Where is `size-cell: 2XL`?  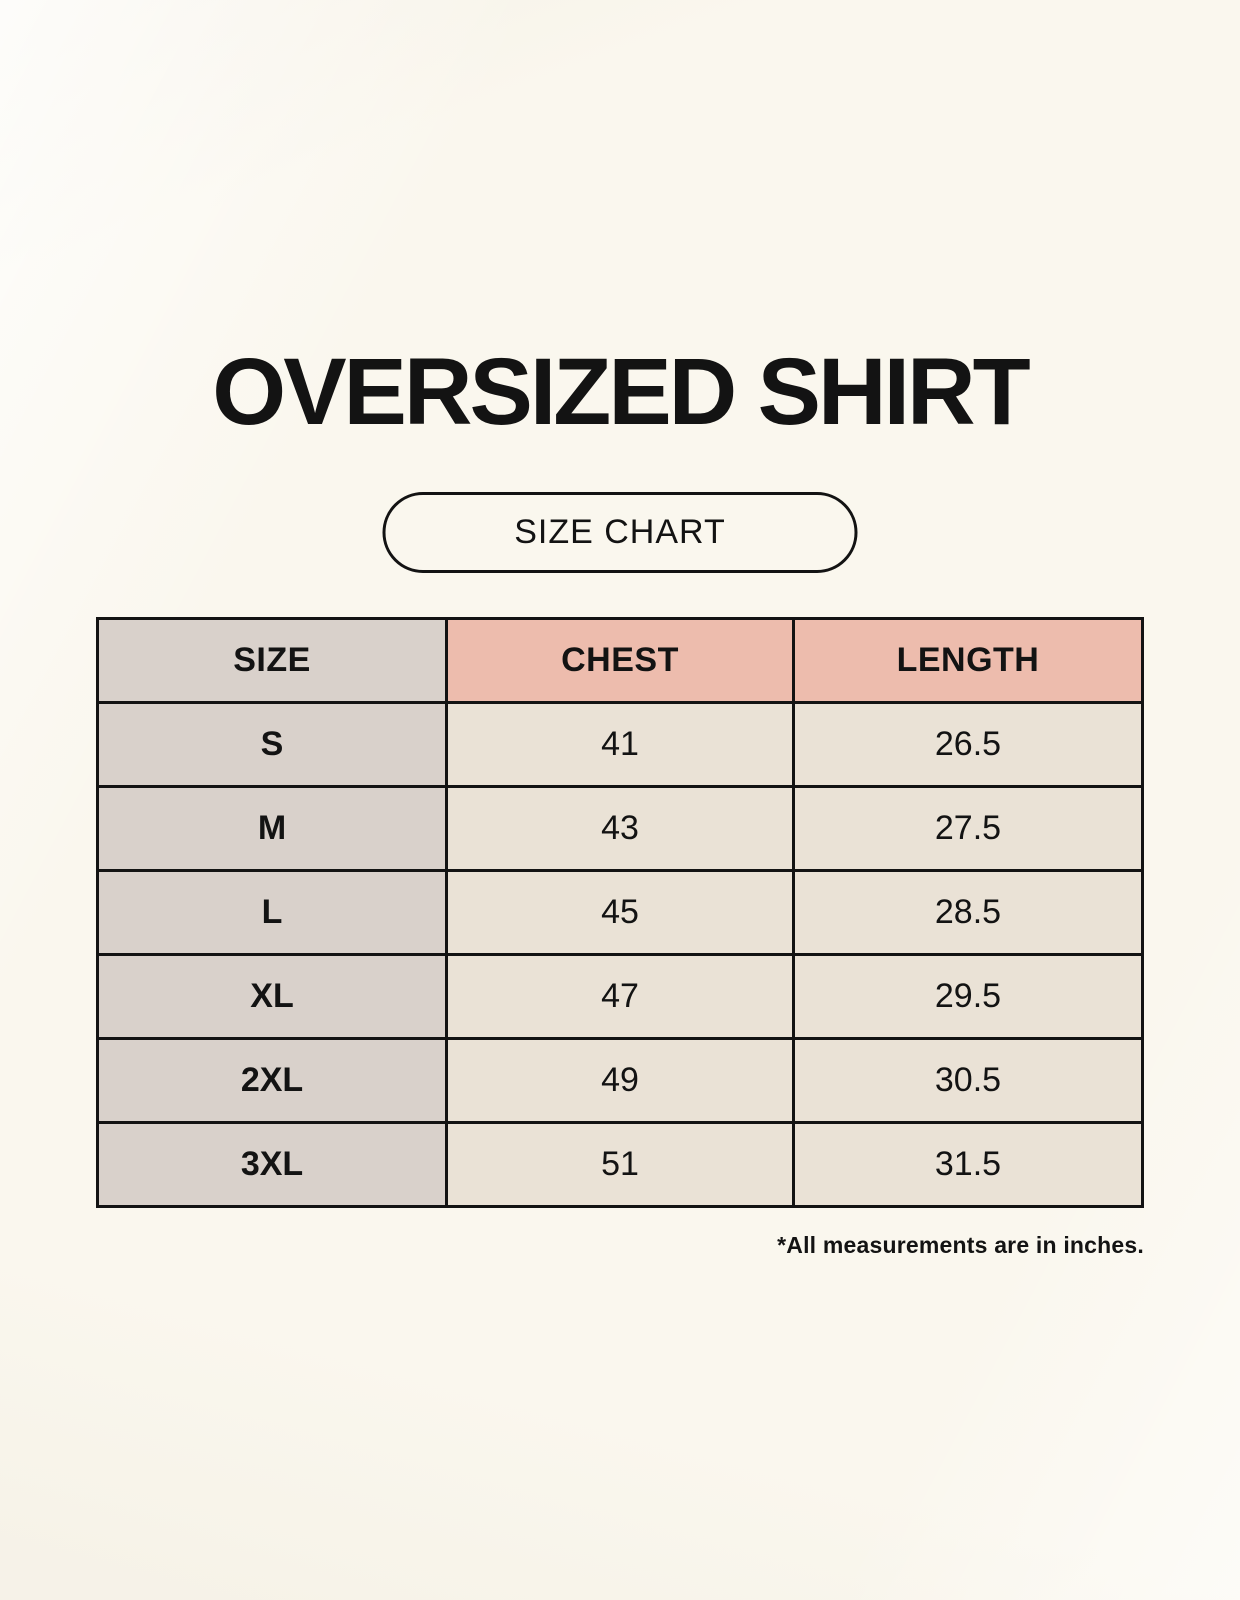 size-cell: 2XL is located at coordinates (272, 1080).